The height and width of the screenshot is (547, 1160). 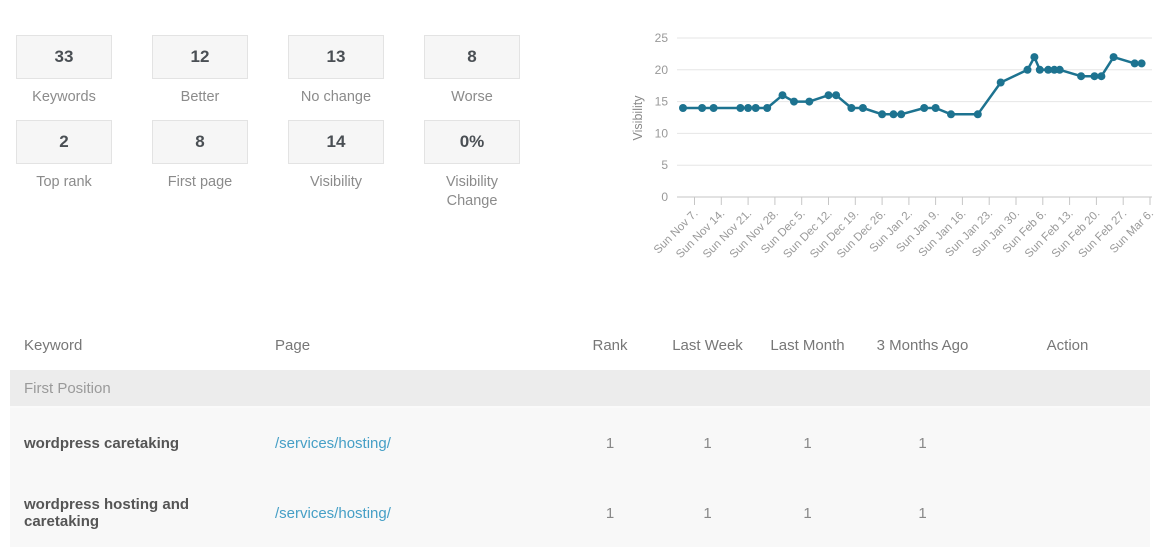 What do you see at coordinates (64, 165) in the screenshot?
I see `stat-top-rank: 2 Top rank` at bounding box center [64, 165].